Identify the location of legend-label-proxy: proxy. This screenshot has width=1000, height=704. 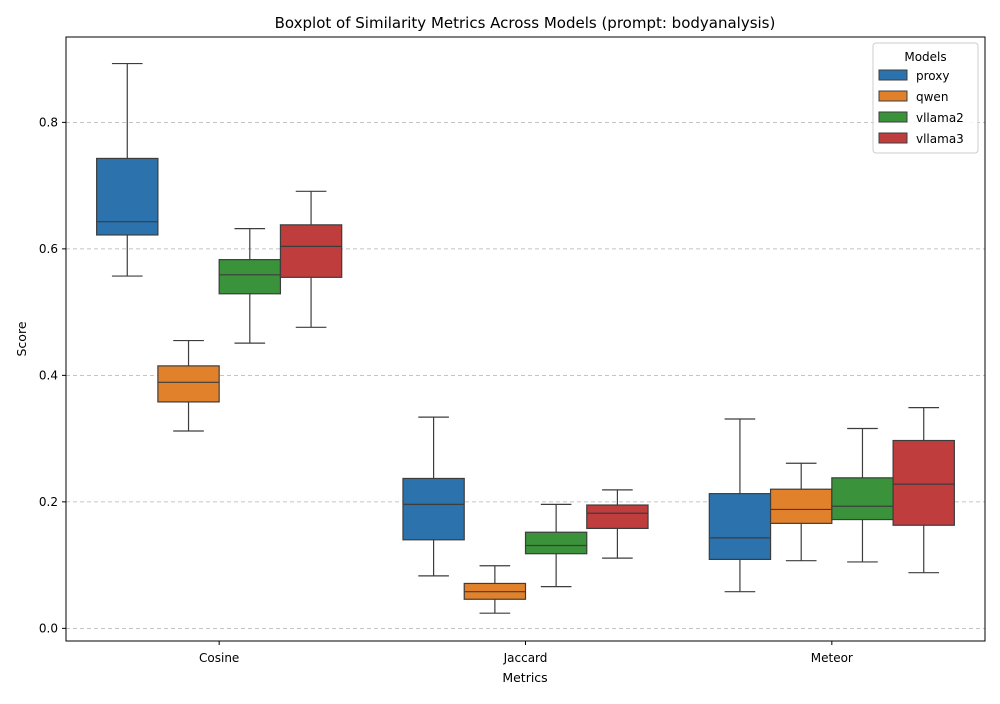
(932, 76).